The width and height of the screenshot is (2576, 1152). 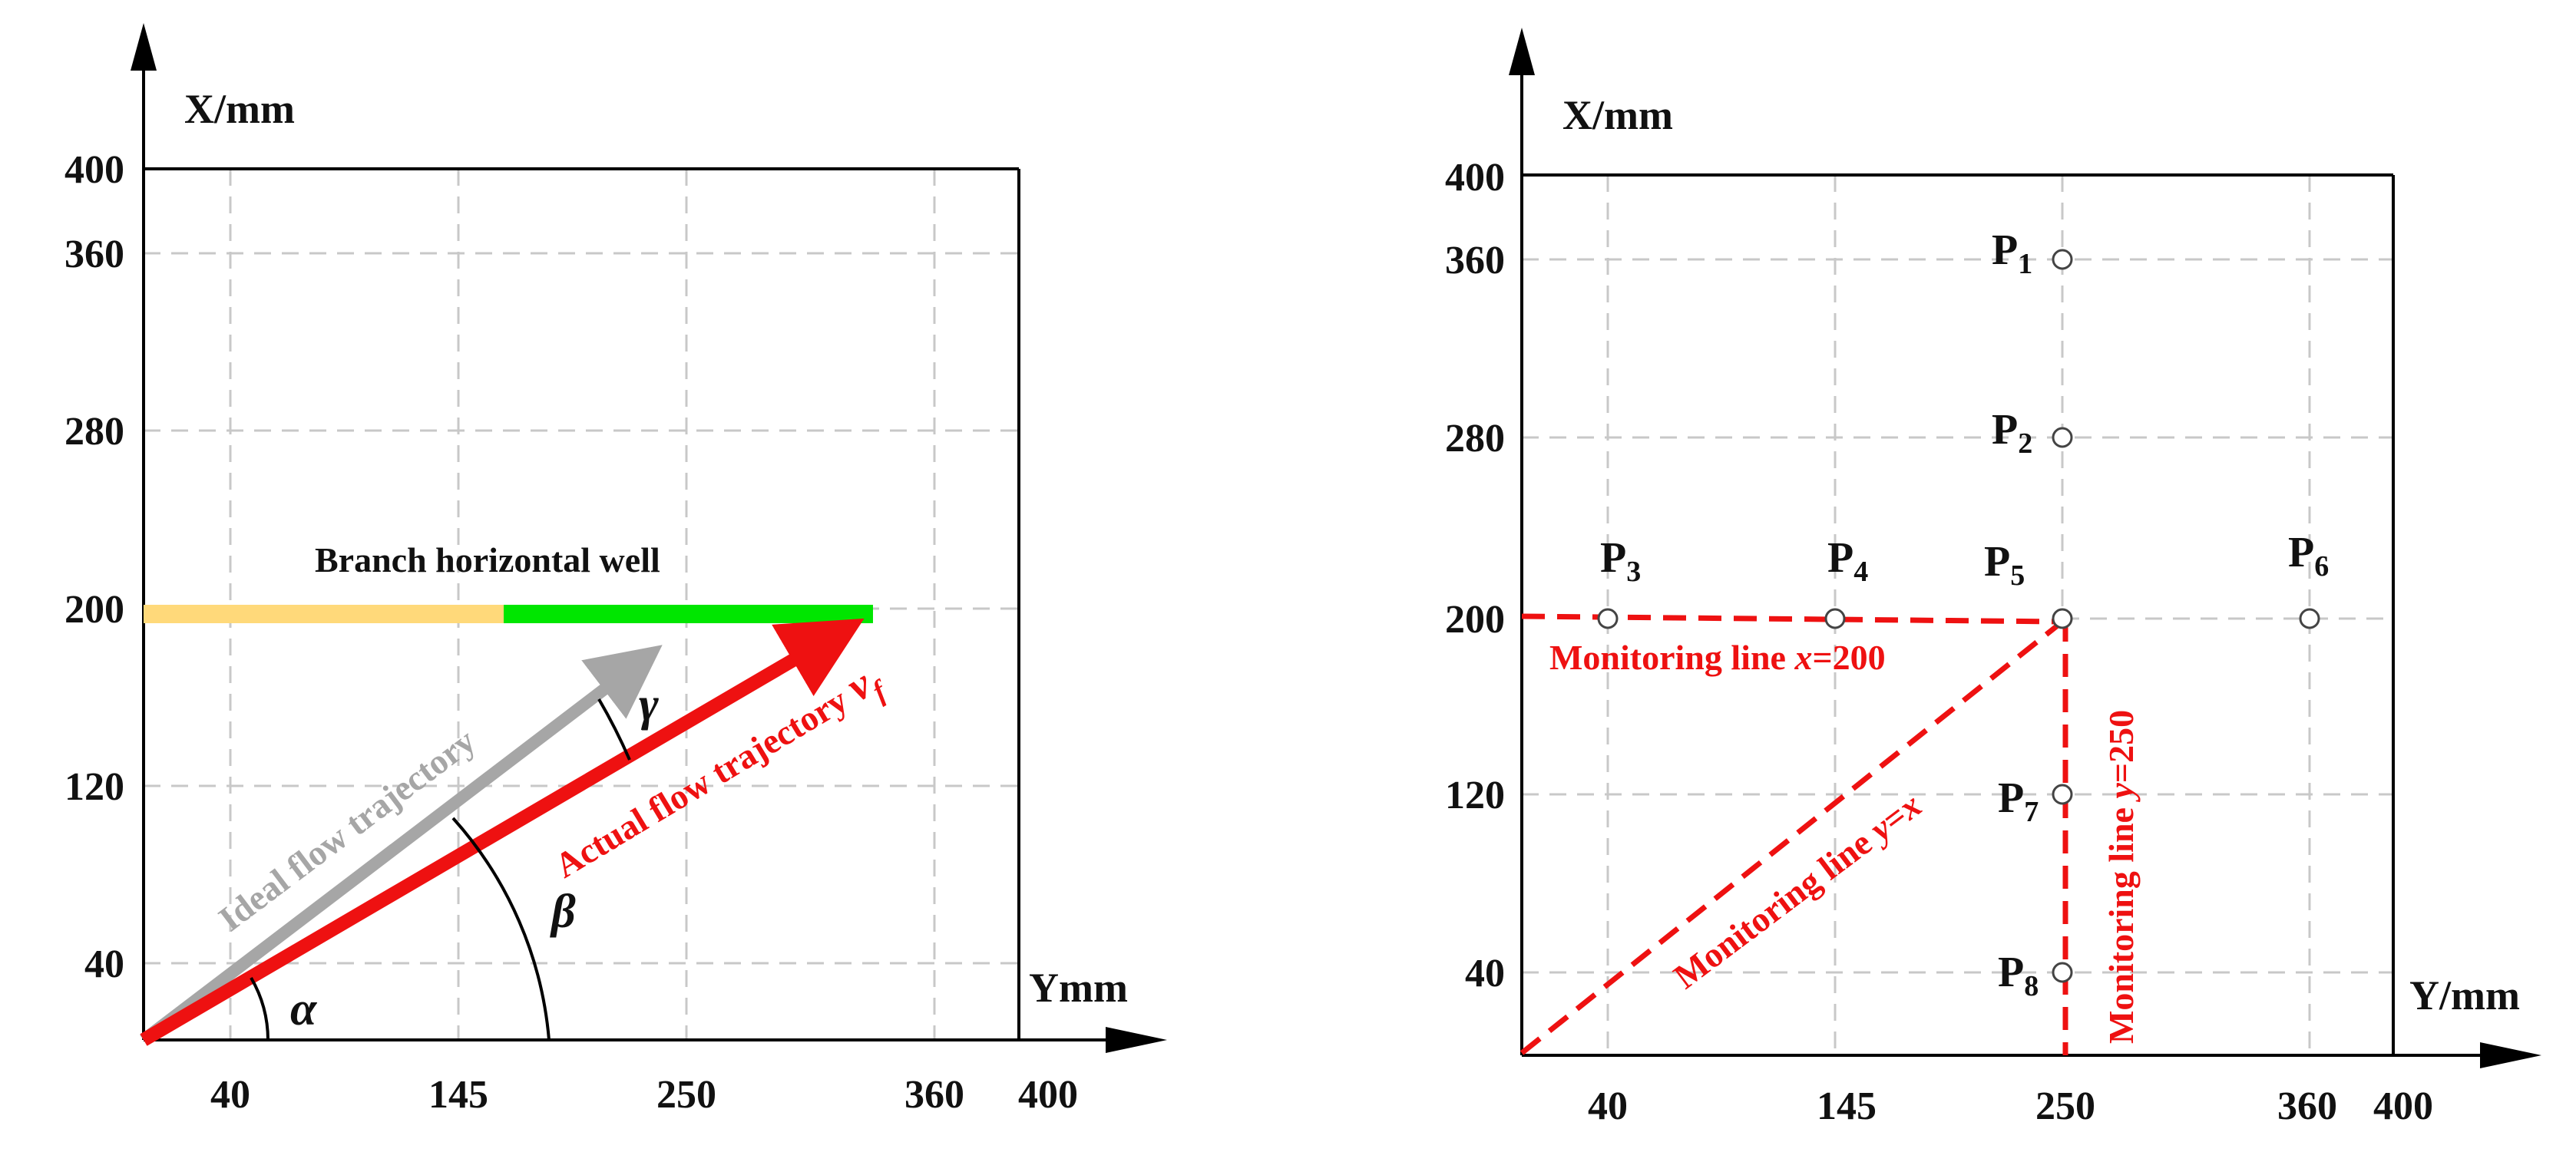 I want to click on point-p1-marker, so click(x=2062, y=259).